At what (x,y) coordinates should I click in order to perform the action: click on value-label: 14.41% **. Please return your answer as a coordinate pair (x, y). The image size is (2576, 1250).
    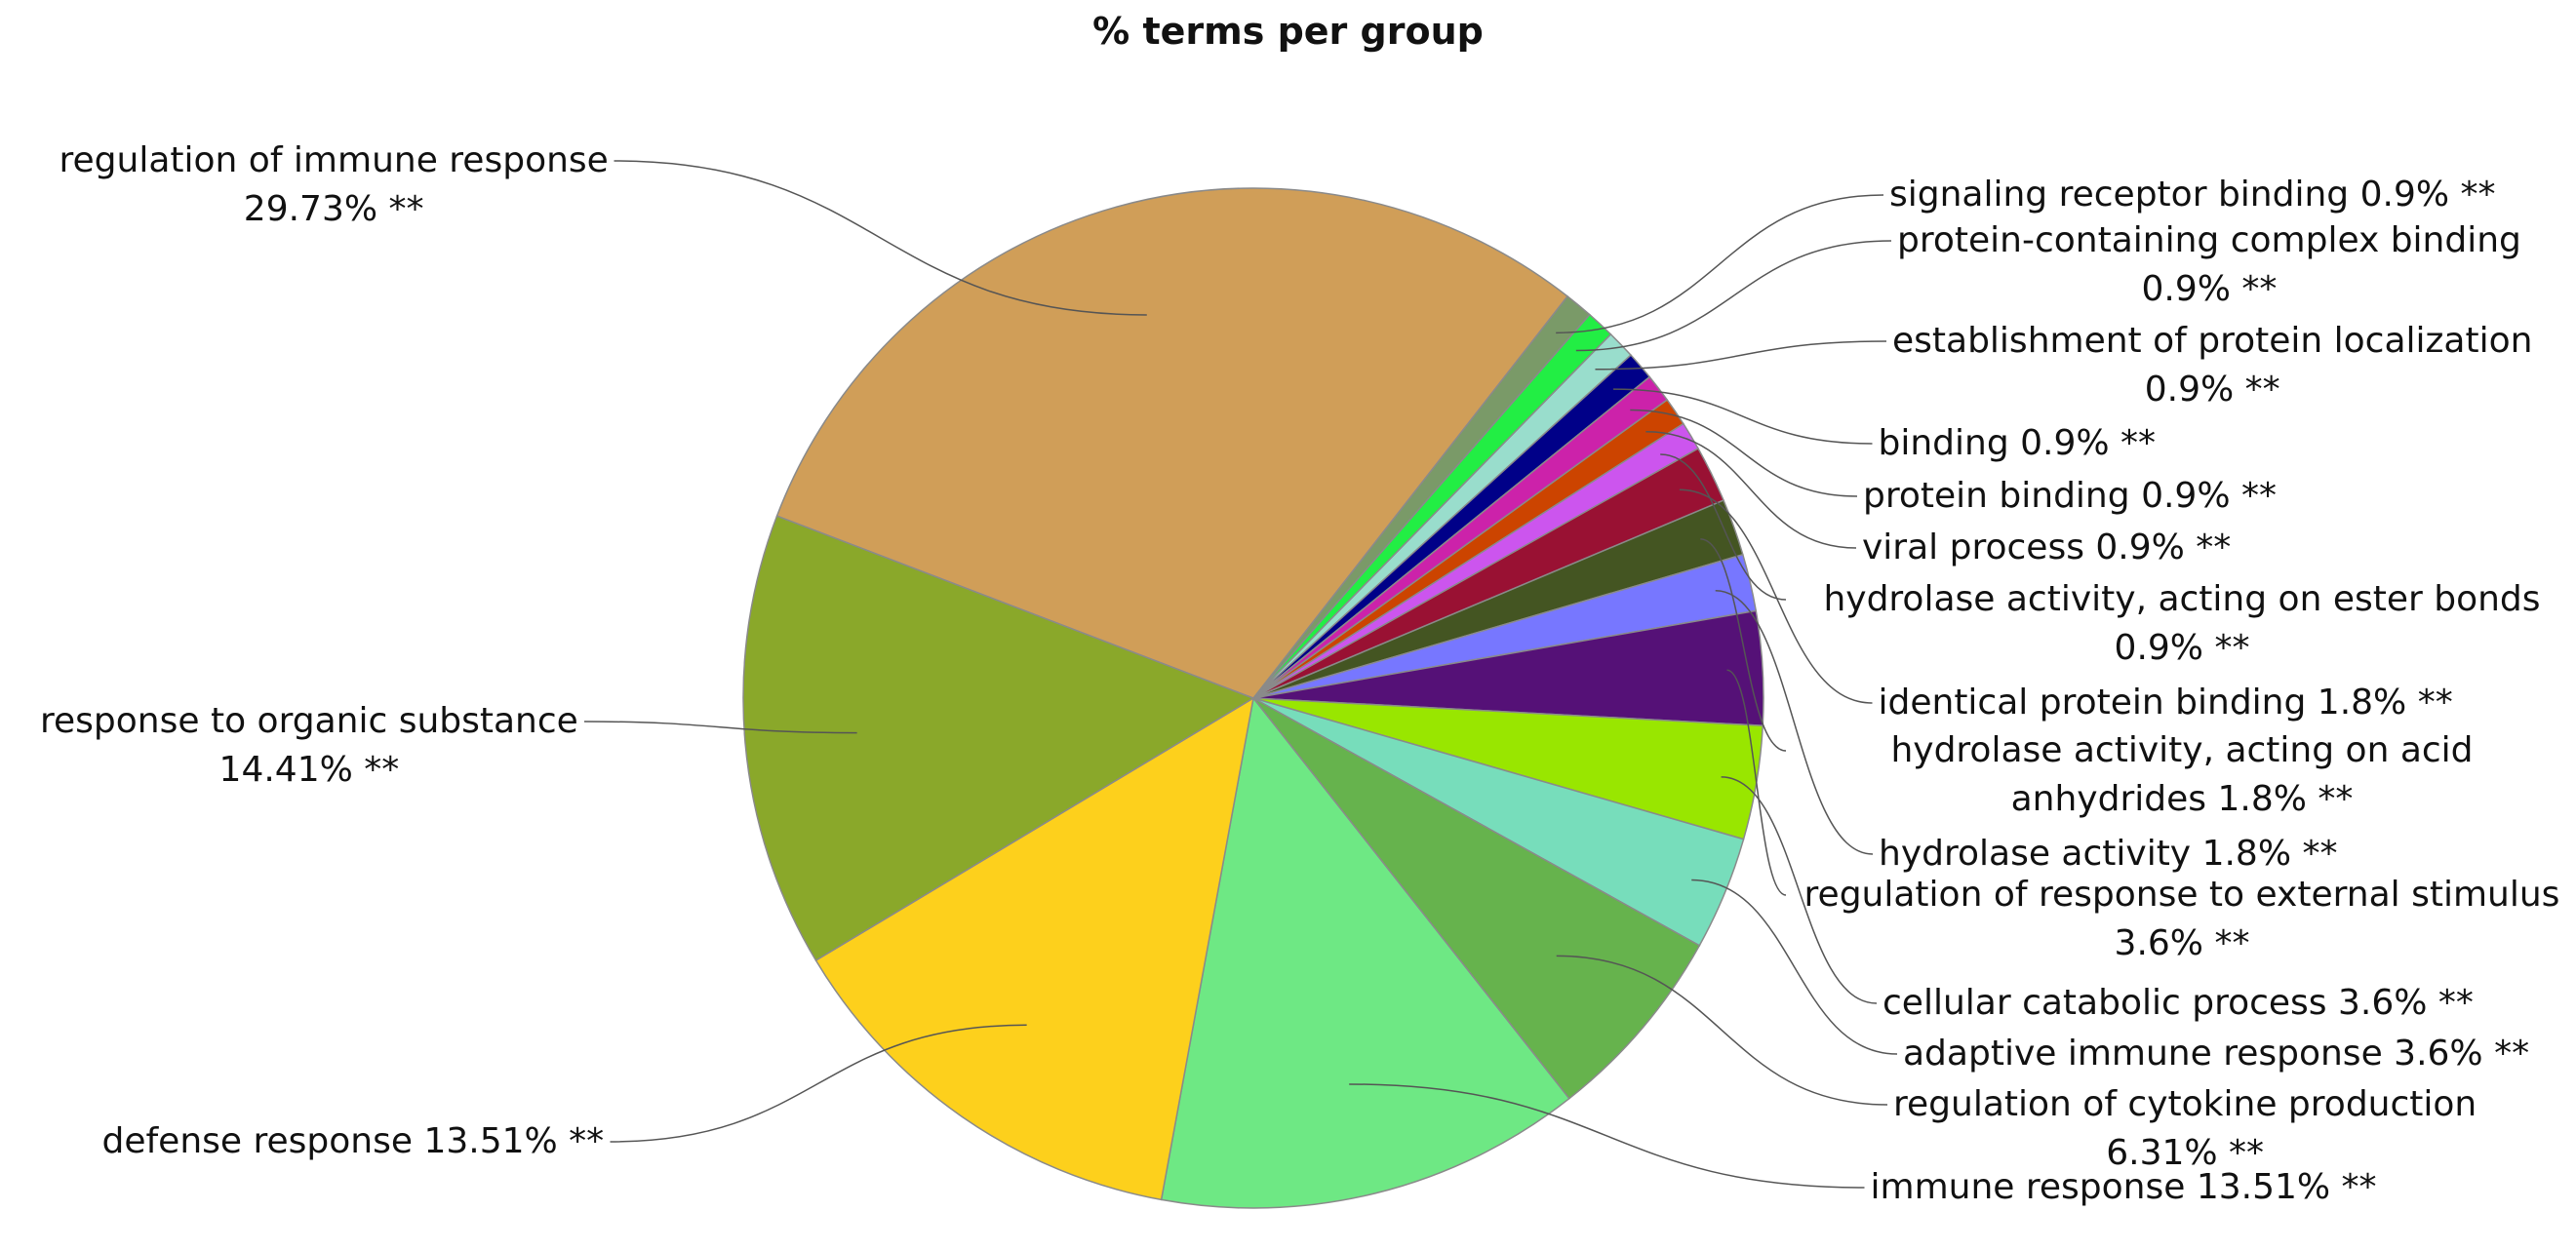
    Looking at the image, I should click on (309, 770).